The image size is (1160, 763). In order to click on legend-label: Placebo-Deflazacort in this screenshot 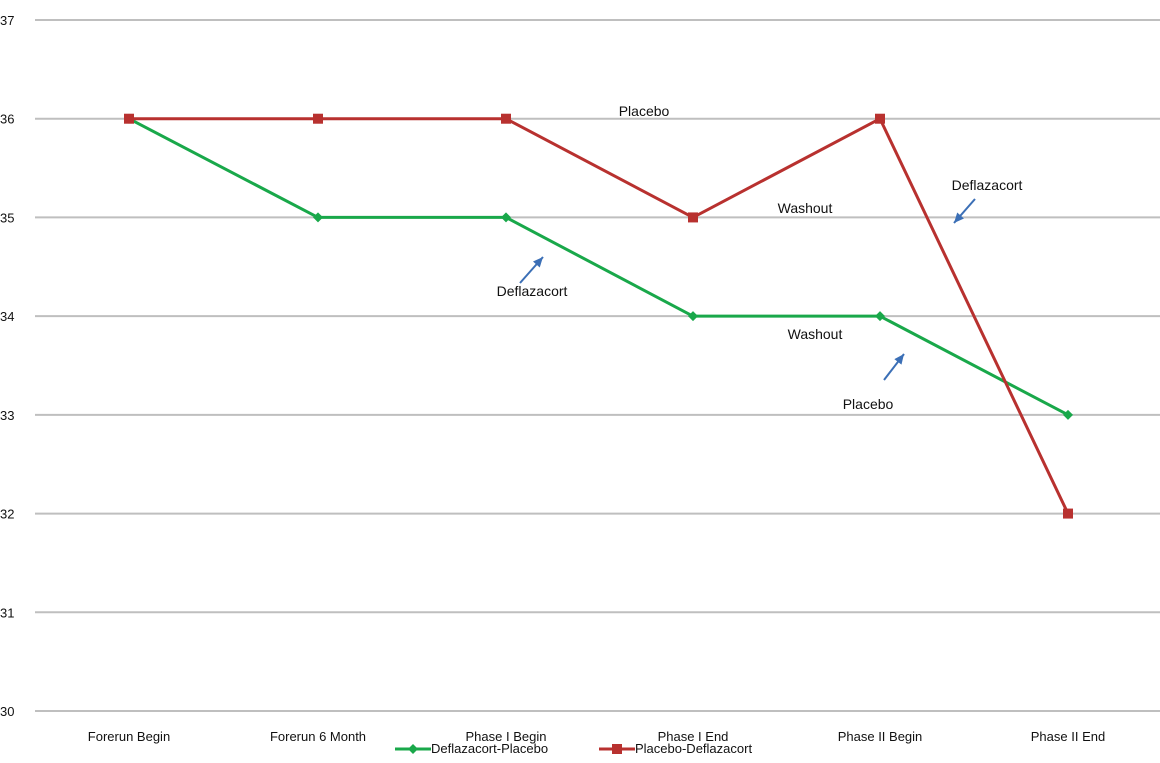, I will do `click(693, 748)`.